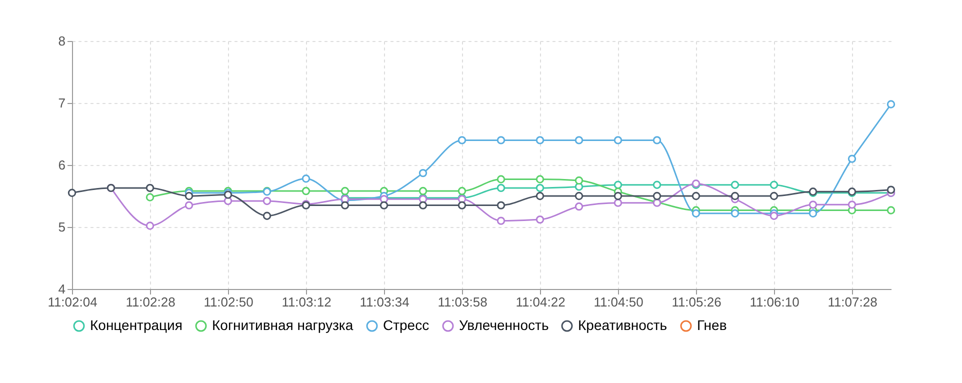 The height and width of the screenshot is (383, 962). What do you see at coordinates (541, 302) in the screenshot?
I see `x-tick-label: 11:04:22` at bounding box center [541, 302].